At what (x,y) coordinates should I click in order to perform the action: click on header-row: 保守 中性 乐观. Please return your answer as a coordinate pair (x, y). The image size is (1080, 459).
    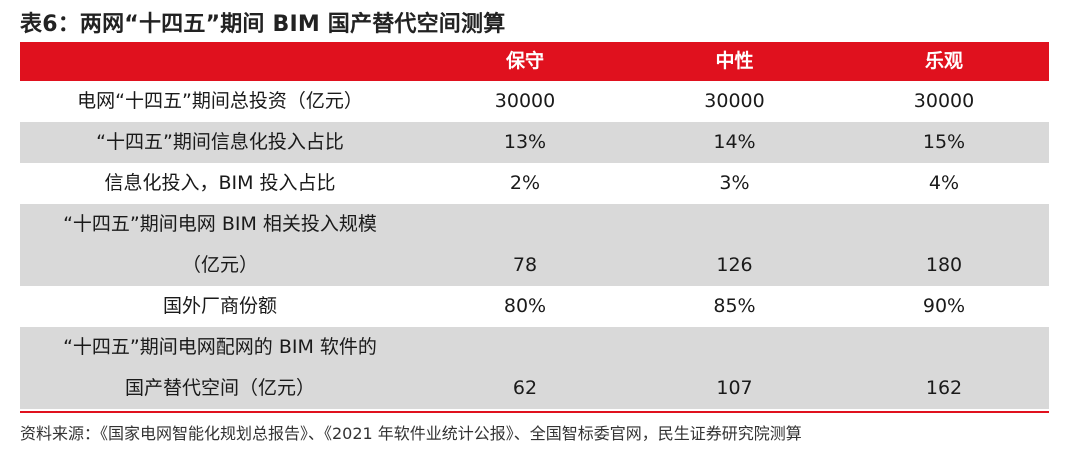
    Looking at the image, I should click on (534, 61).